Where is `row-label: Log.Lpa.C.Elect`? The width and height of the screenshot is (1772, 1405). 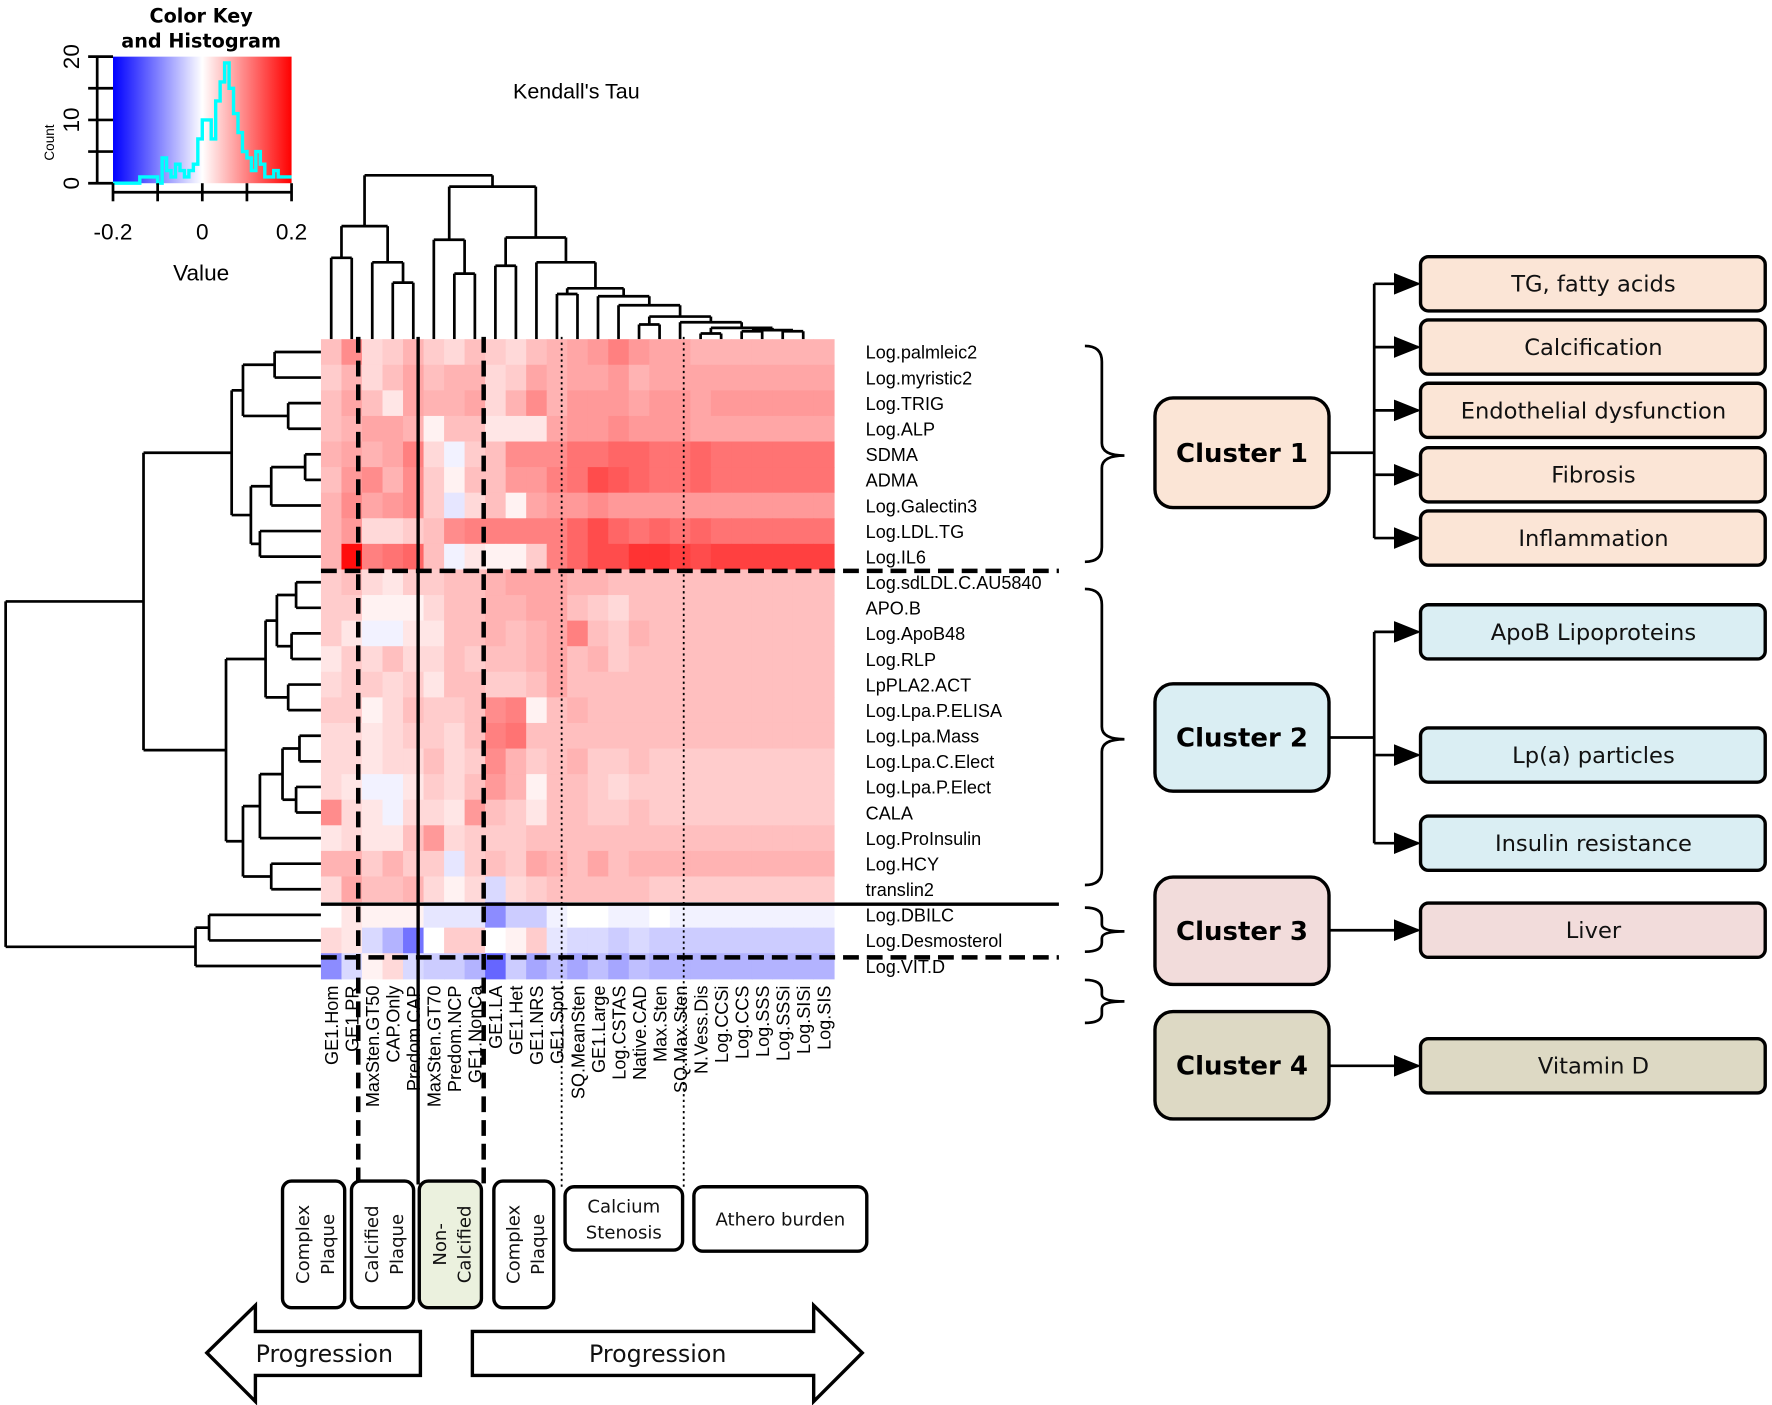
row-label: Log.Lpa.C.Elect is located at coordinates (930, 762).